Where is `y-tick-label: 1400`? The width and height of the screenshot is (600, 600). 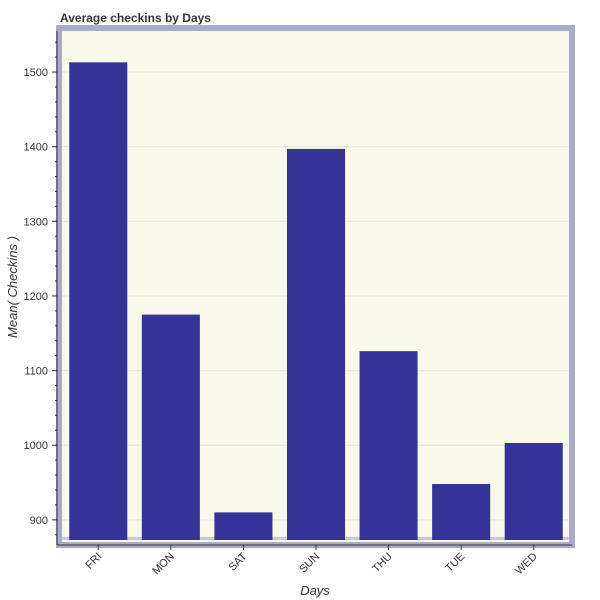 y-tick-label: 1400 is located at coordinates (36, 148).